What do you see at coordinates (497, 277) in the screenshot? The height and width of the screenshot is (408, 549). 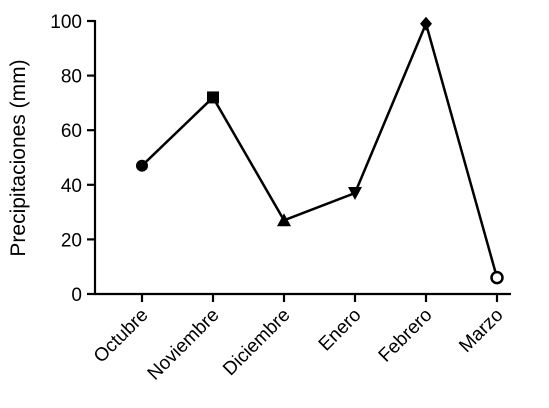 I see `data-point-open-circle` at bounding box center [497, 277].